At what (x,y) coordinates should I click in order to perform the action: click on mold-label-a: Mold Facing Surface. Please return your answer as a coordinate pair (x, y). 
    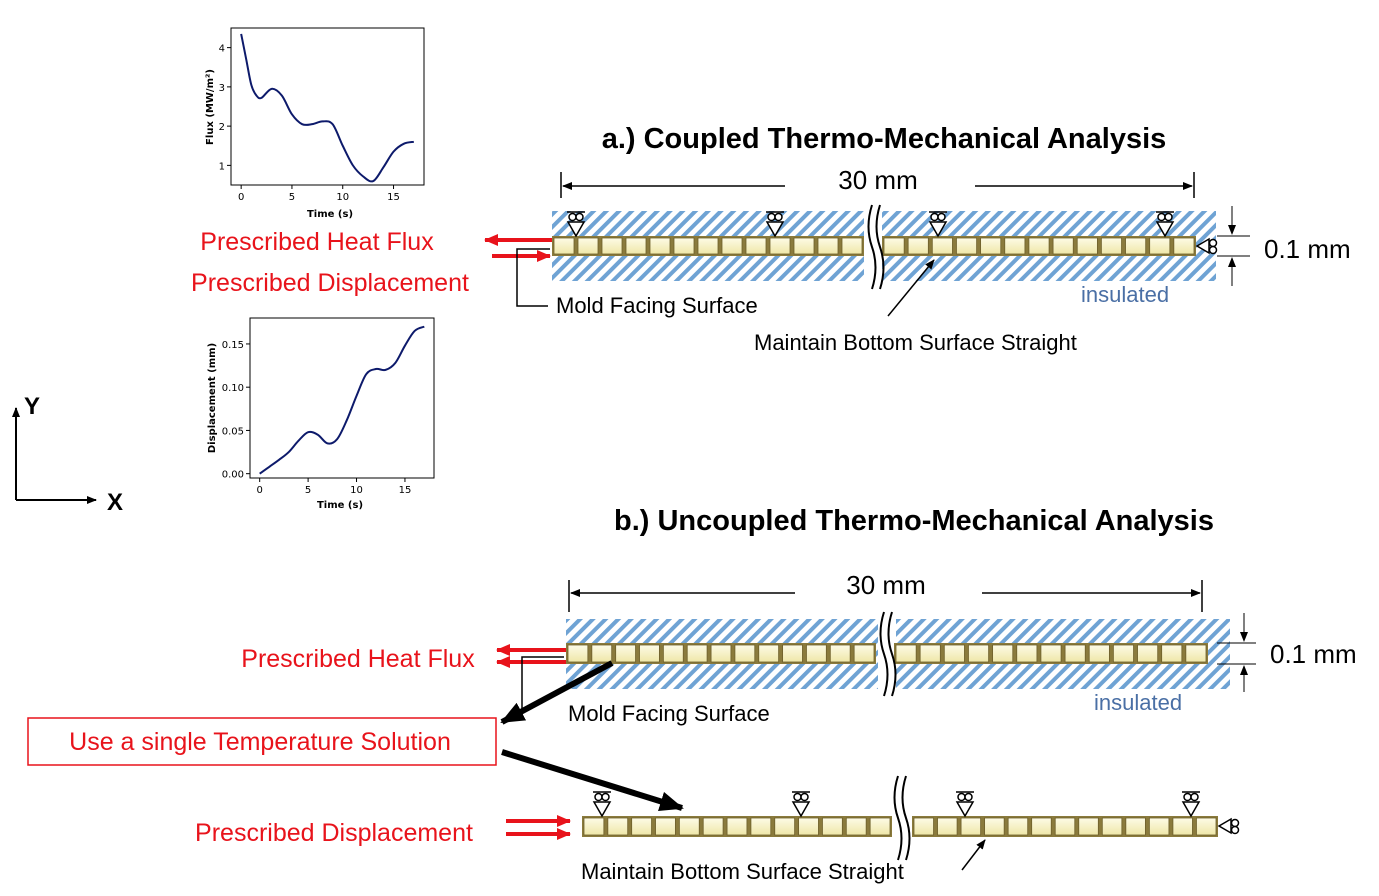
    Looking at the image, I should click on (657, 305).